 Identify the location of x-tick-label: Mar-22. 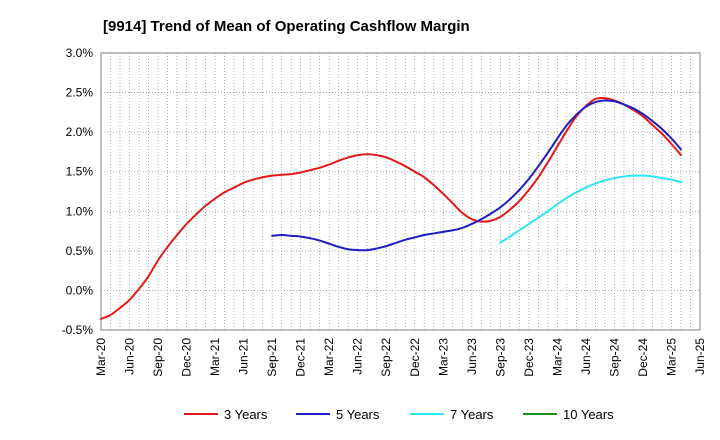
(329, 357).